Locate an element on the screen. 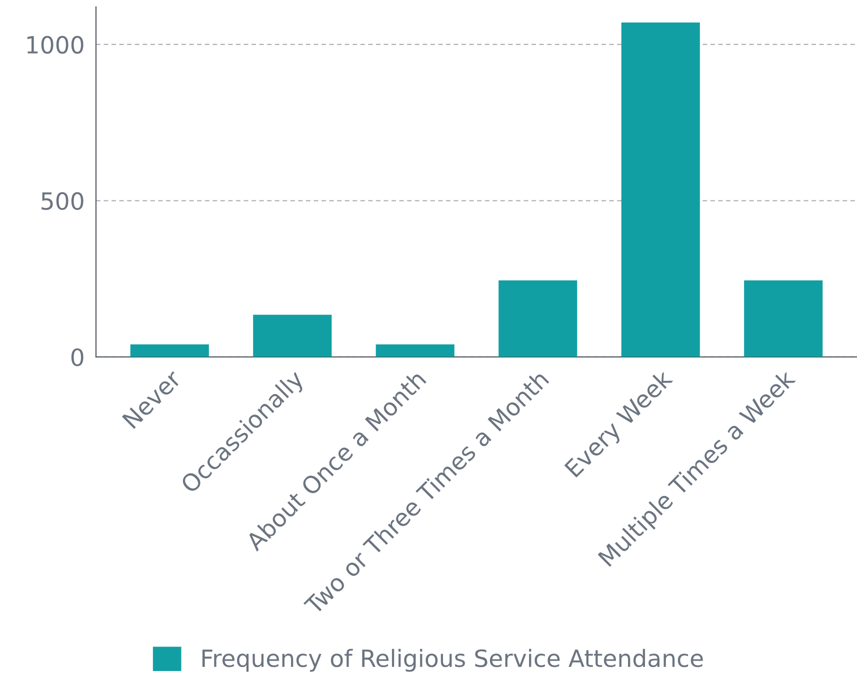 Image resolution: width=857 pixels, height=693 pixels. legend-label: Frequency of Religious Service Attendance is located at coordinates (452, 660).